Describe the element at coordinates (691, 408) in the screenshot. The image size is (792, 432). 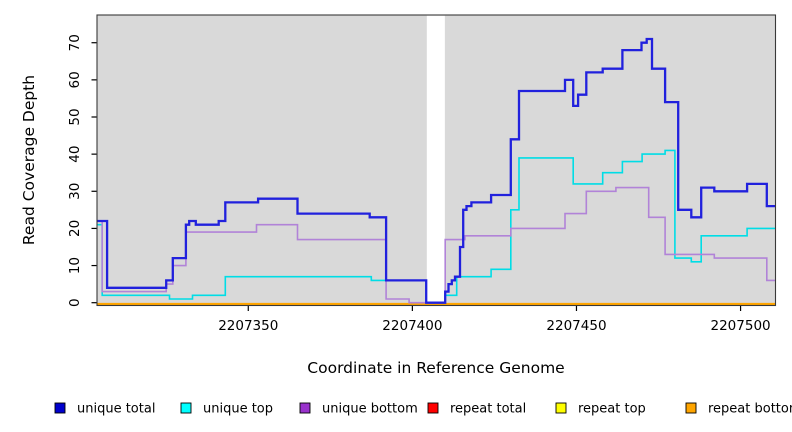
I see `legend-swatch-repeat-bottom` at that location.